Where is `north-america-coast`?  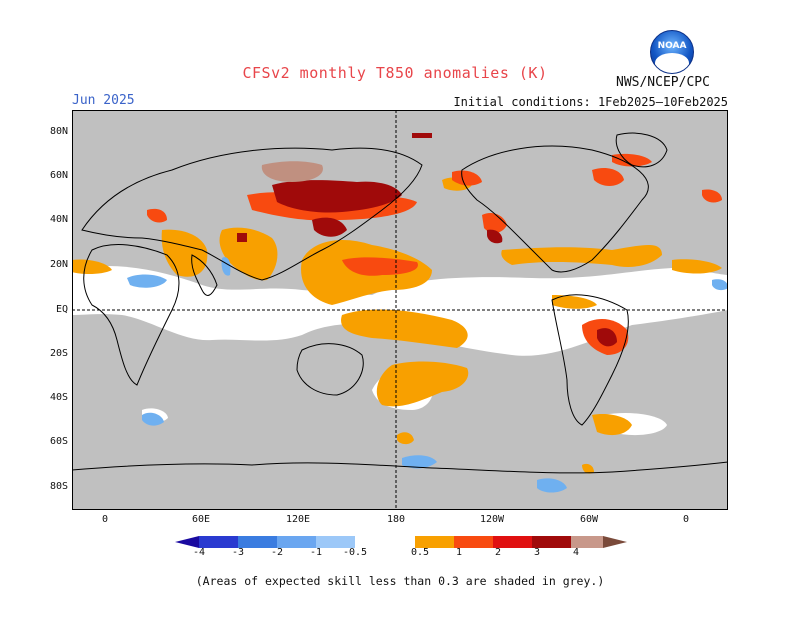 north-america-coast is located at coordinates (555, 209).